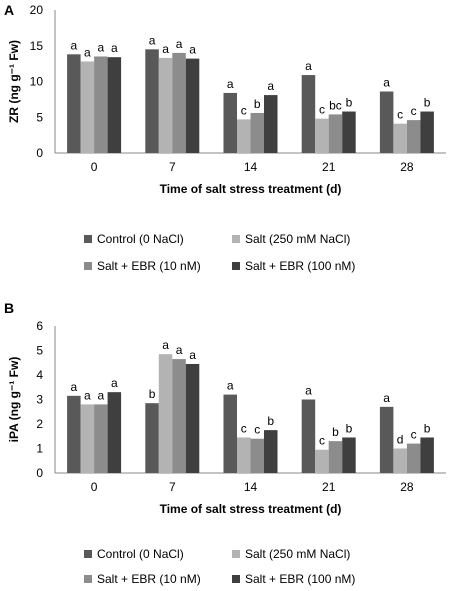 The height and width of the screenshot is (591, 454). Describe the element at coordinates (39, 375) in the screenshot. I see `y-tick-label: 4` at that location.